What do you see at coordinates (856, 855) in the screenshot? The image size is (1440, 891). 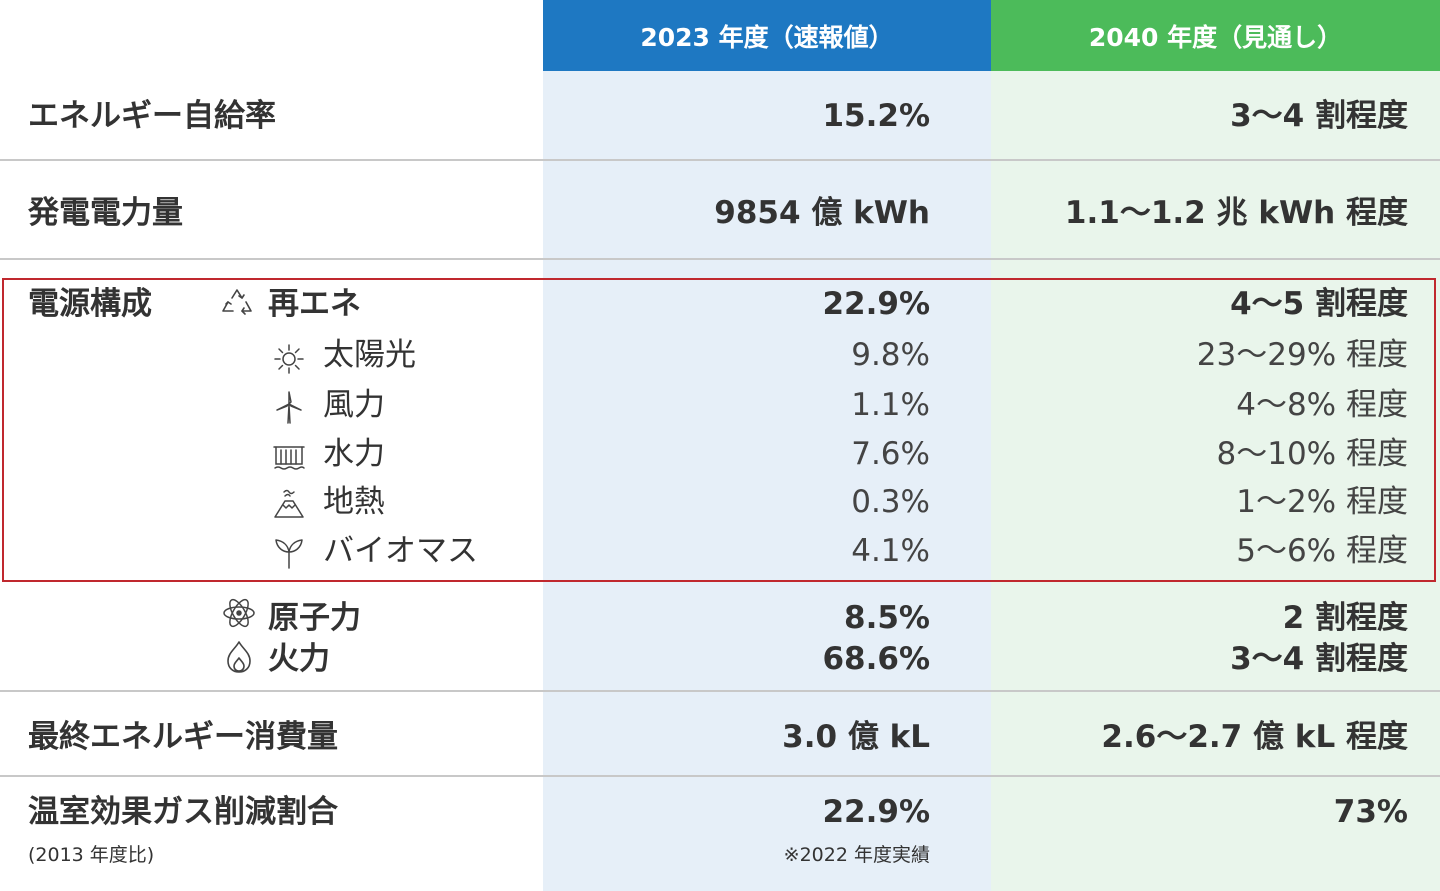 I see `note-2023-ghg: ※2022 年度実績` at bounding box center [856, 855].